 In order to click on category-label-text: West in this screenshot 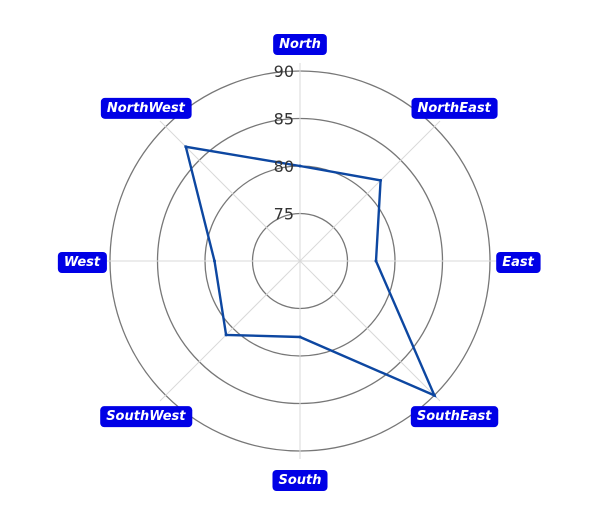, I will do `click(82, 262)`.